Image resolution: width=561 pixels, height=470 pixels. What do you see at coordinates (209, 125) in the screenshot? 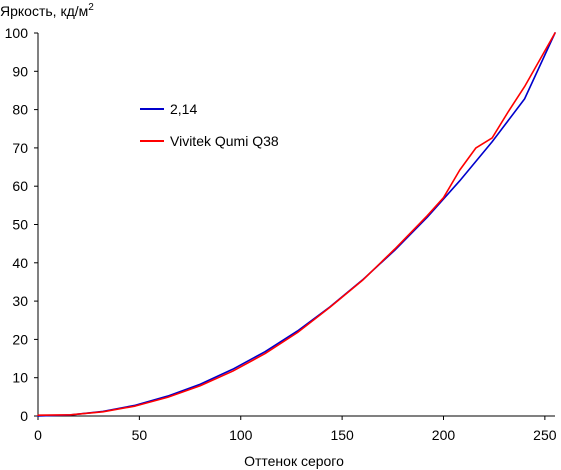
I see `legend: 2,14 Vivitek Qumi Q38` at bounding box center [209, 125].